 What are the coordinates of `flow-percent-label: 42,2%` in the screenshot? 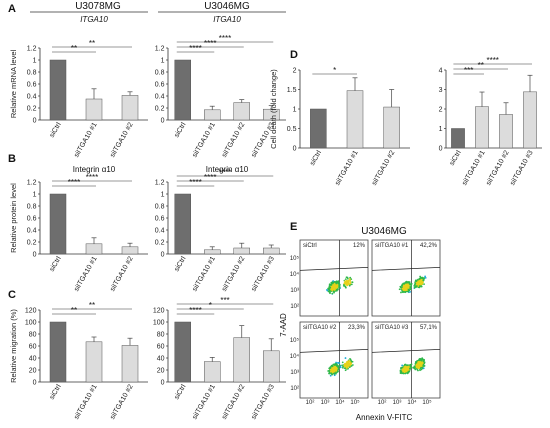 It's located at (429, 246).